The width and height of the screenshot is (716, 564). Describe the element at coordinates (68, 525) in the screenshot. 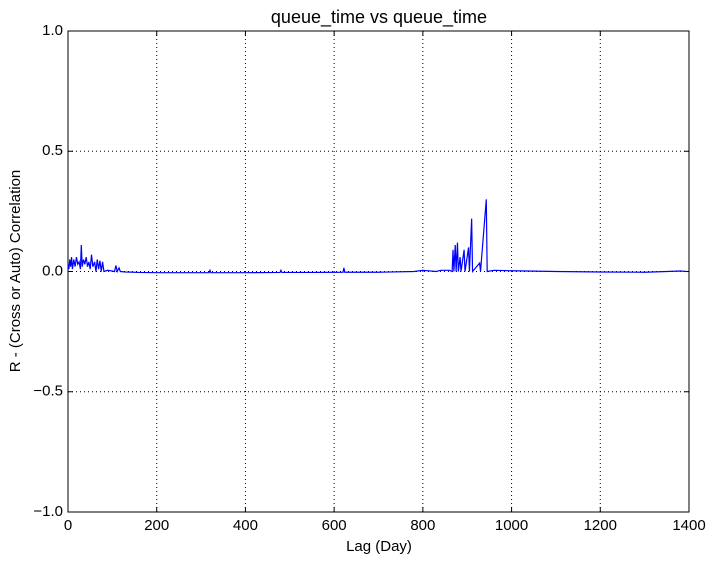

I see `x-tick-label: 0` at that location.